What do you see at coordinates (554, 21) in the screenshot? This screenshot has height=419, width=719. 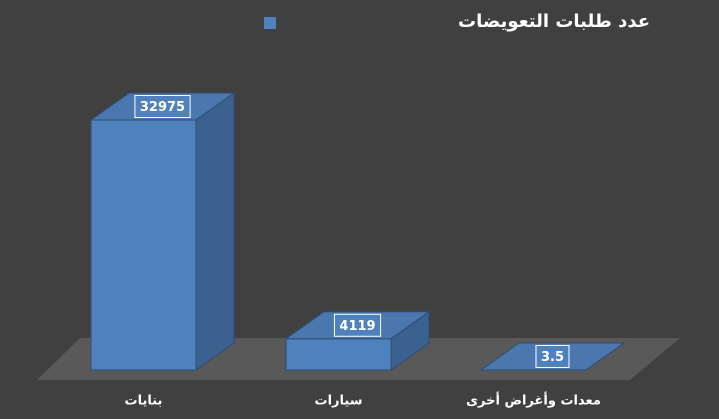 I see `legend-label: عدد طلبات التعويضات` at bounding box center [554, 21].